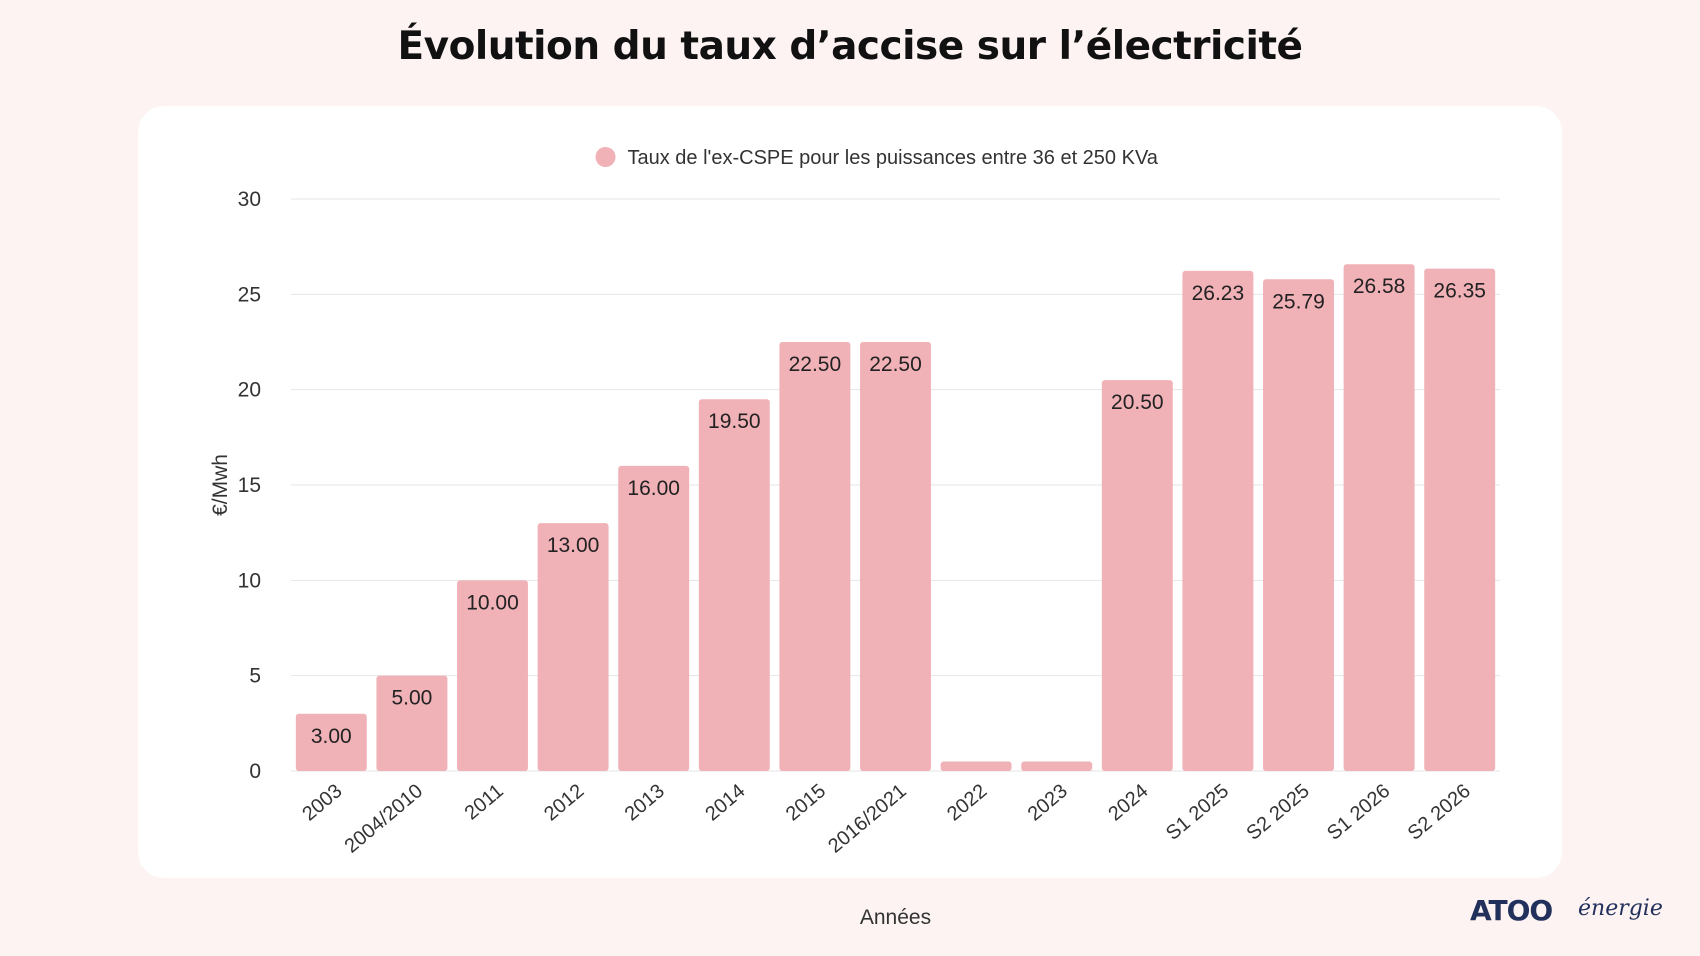  What do you see at coordinates (573, 545) in the screenshot?
I see `bar-value-label: 13.00` at bounding box center [573, 545].